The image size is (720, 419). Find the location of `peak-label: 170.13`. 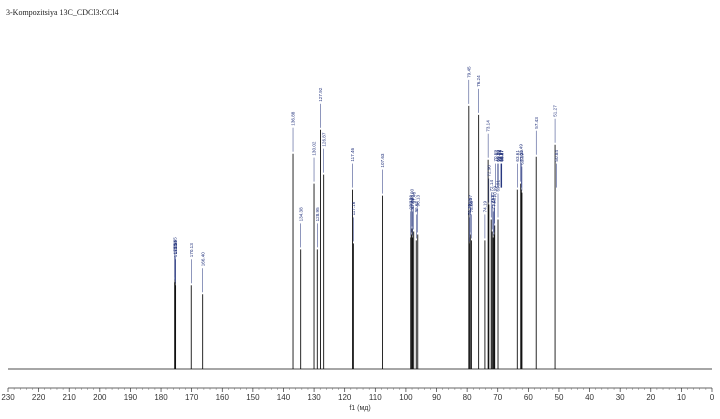

peak-label: 170.13 is located at coordinates (191, 263).